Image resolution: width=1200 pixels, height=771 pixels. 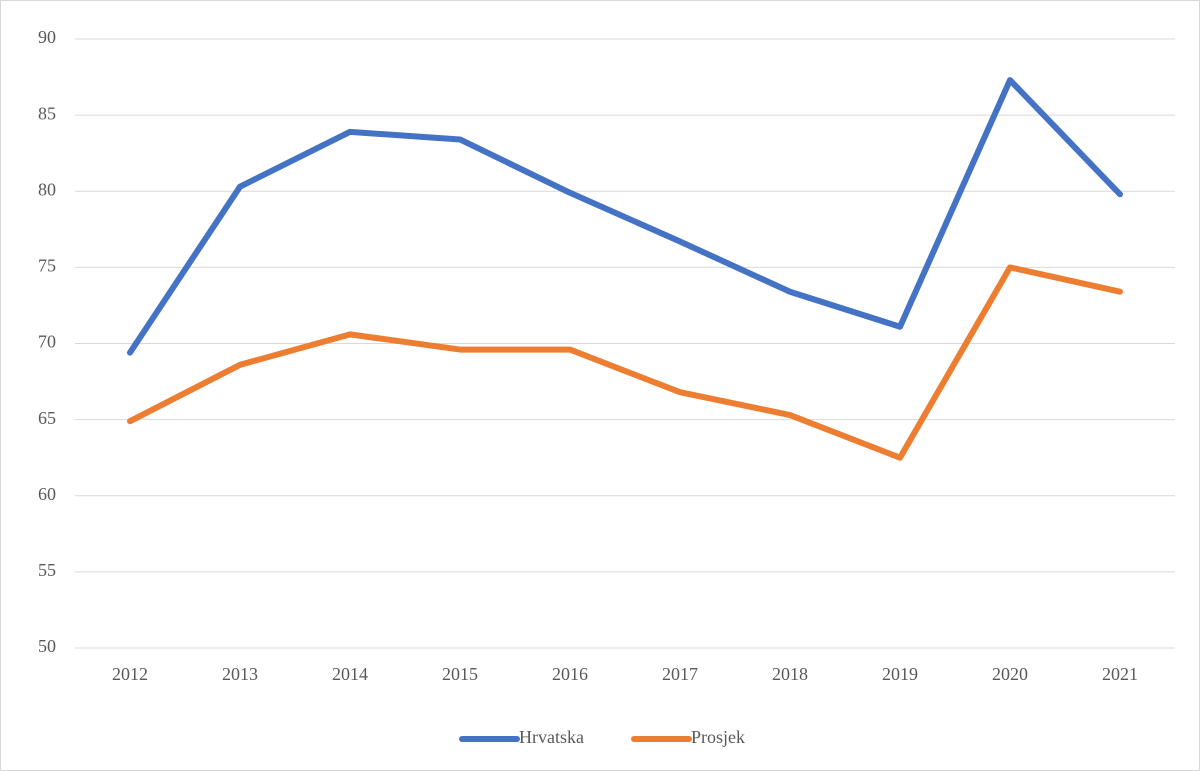 What do you see at coordinates (47, 494) in the screenshot?
I see `y-tick-label: 60` at bounding box center [47, 494].